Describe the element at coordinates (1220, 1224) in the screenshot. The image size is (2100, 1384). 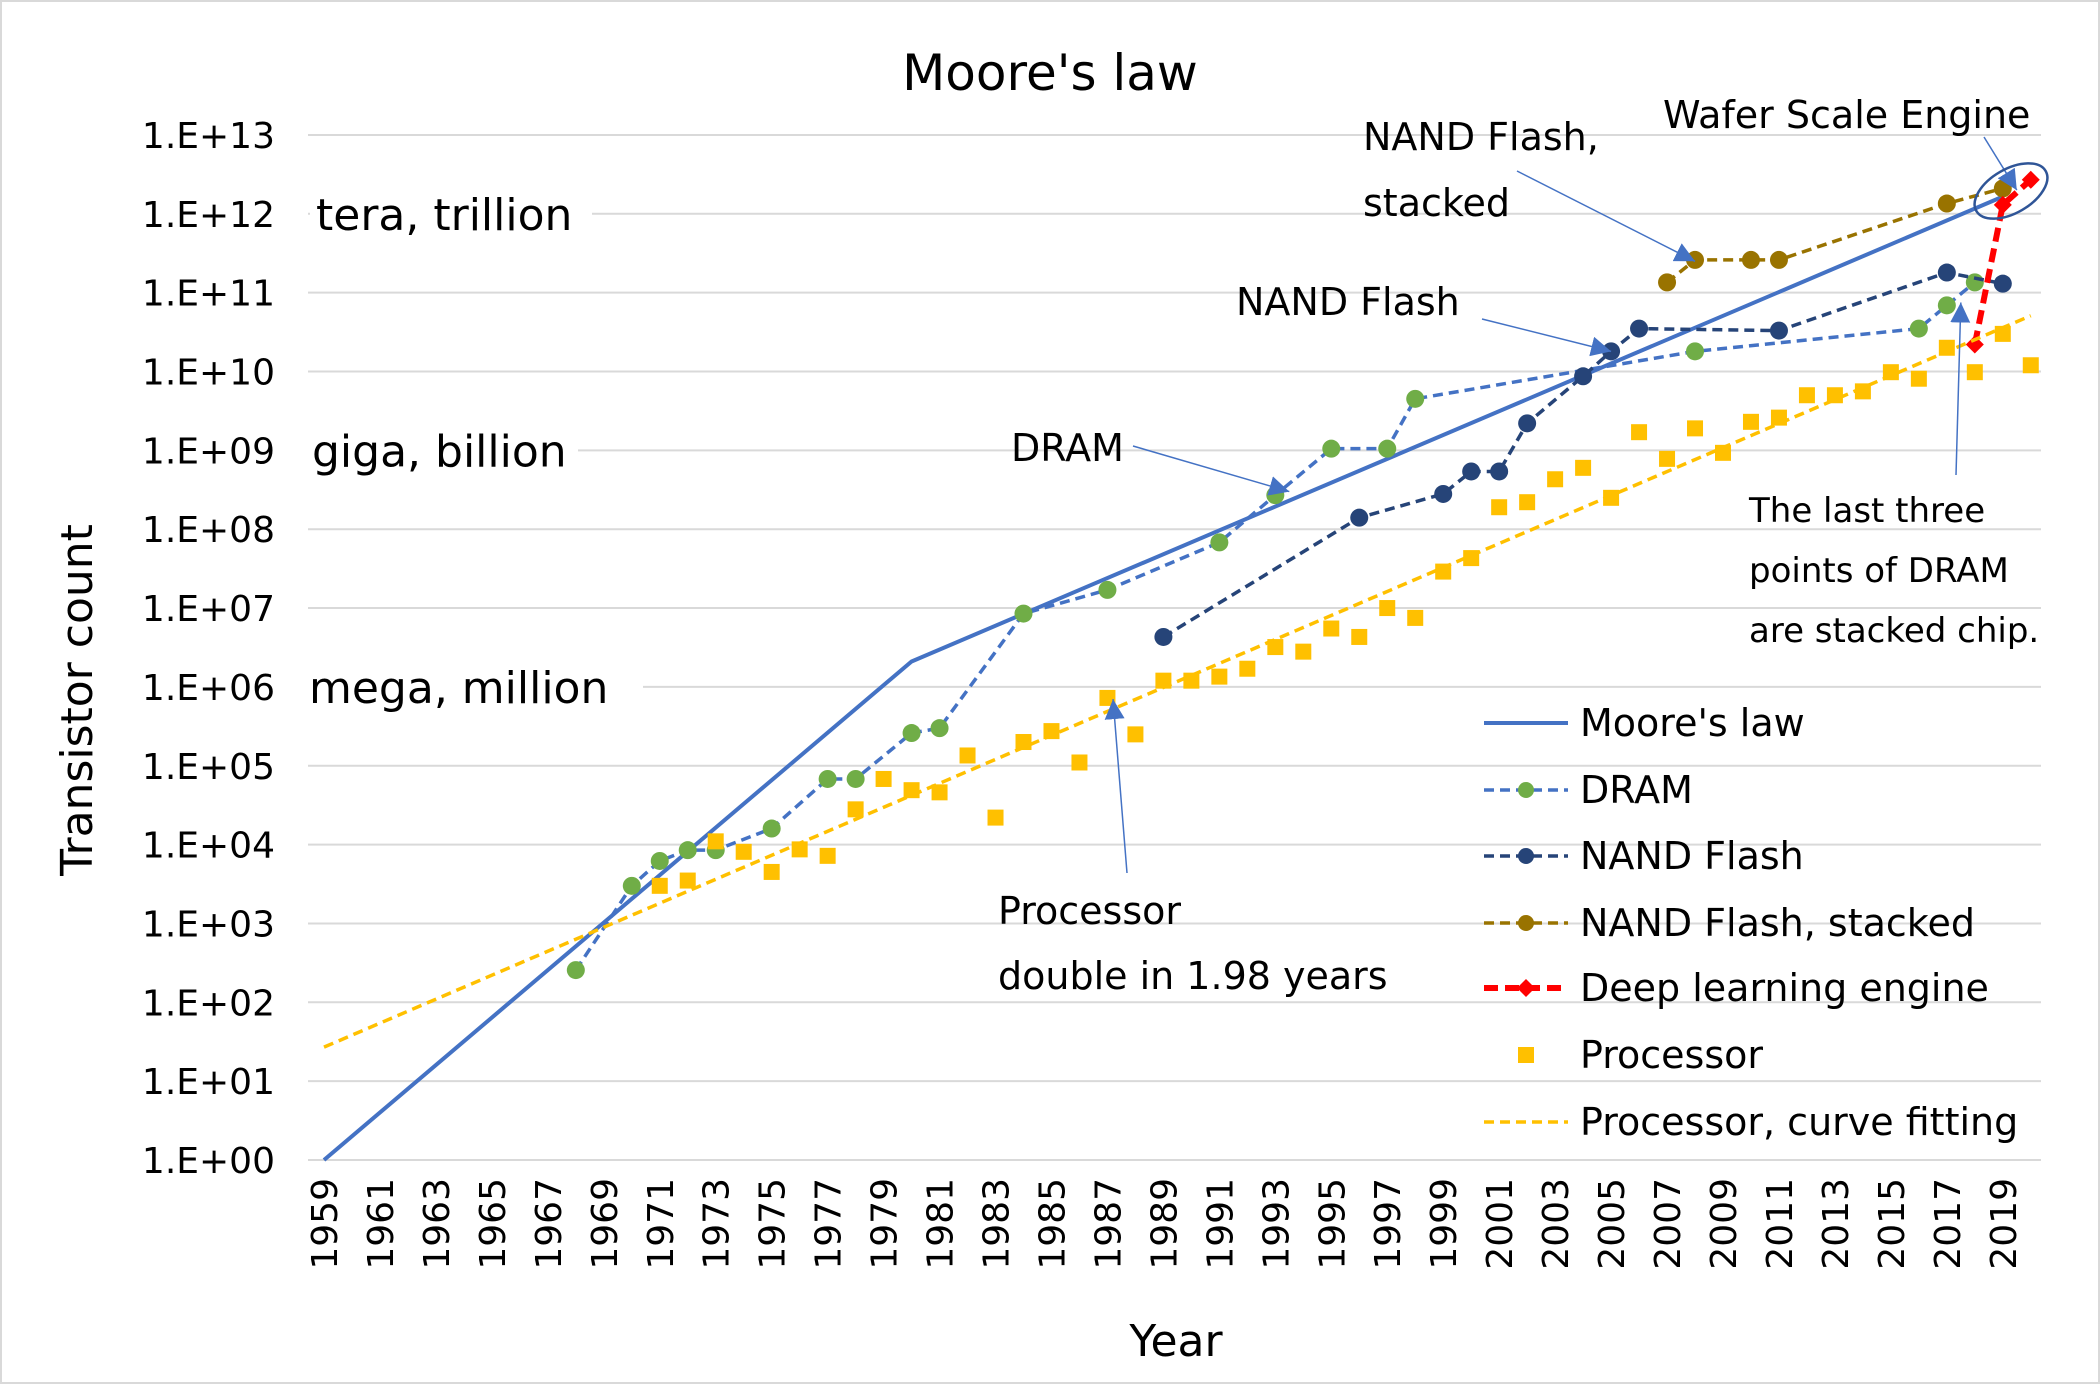
I see `x-tick-label: 1991` at that location.